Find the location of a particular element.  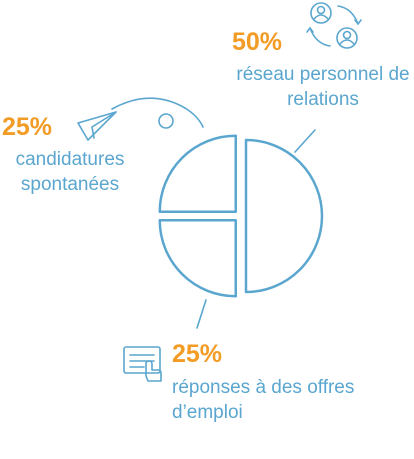

paper-plane-icon is located at coordinates (140, 119).